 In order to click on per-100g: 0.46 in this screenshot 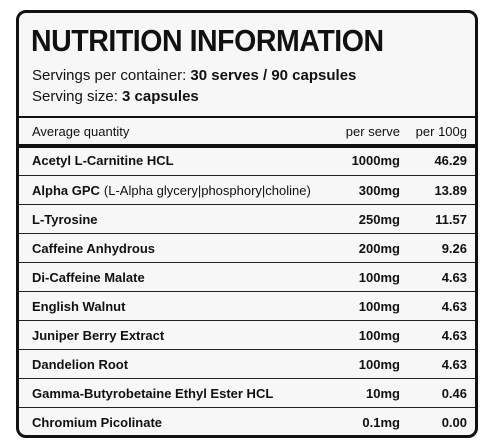, I will do `click(454, 393)`.